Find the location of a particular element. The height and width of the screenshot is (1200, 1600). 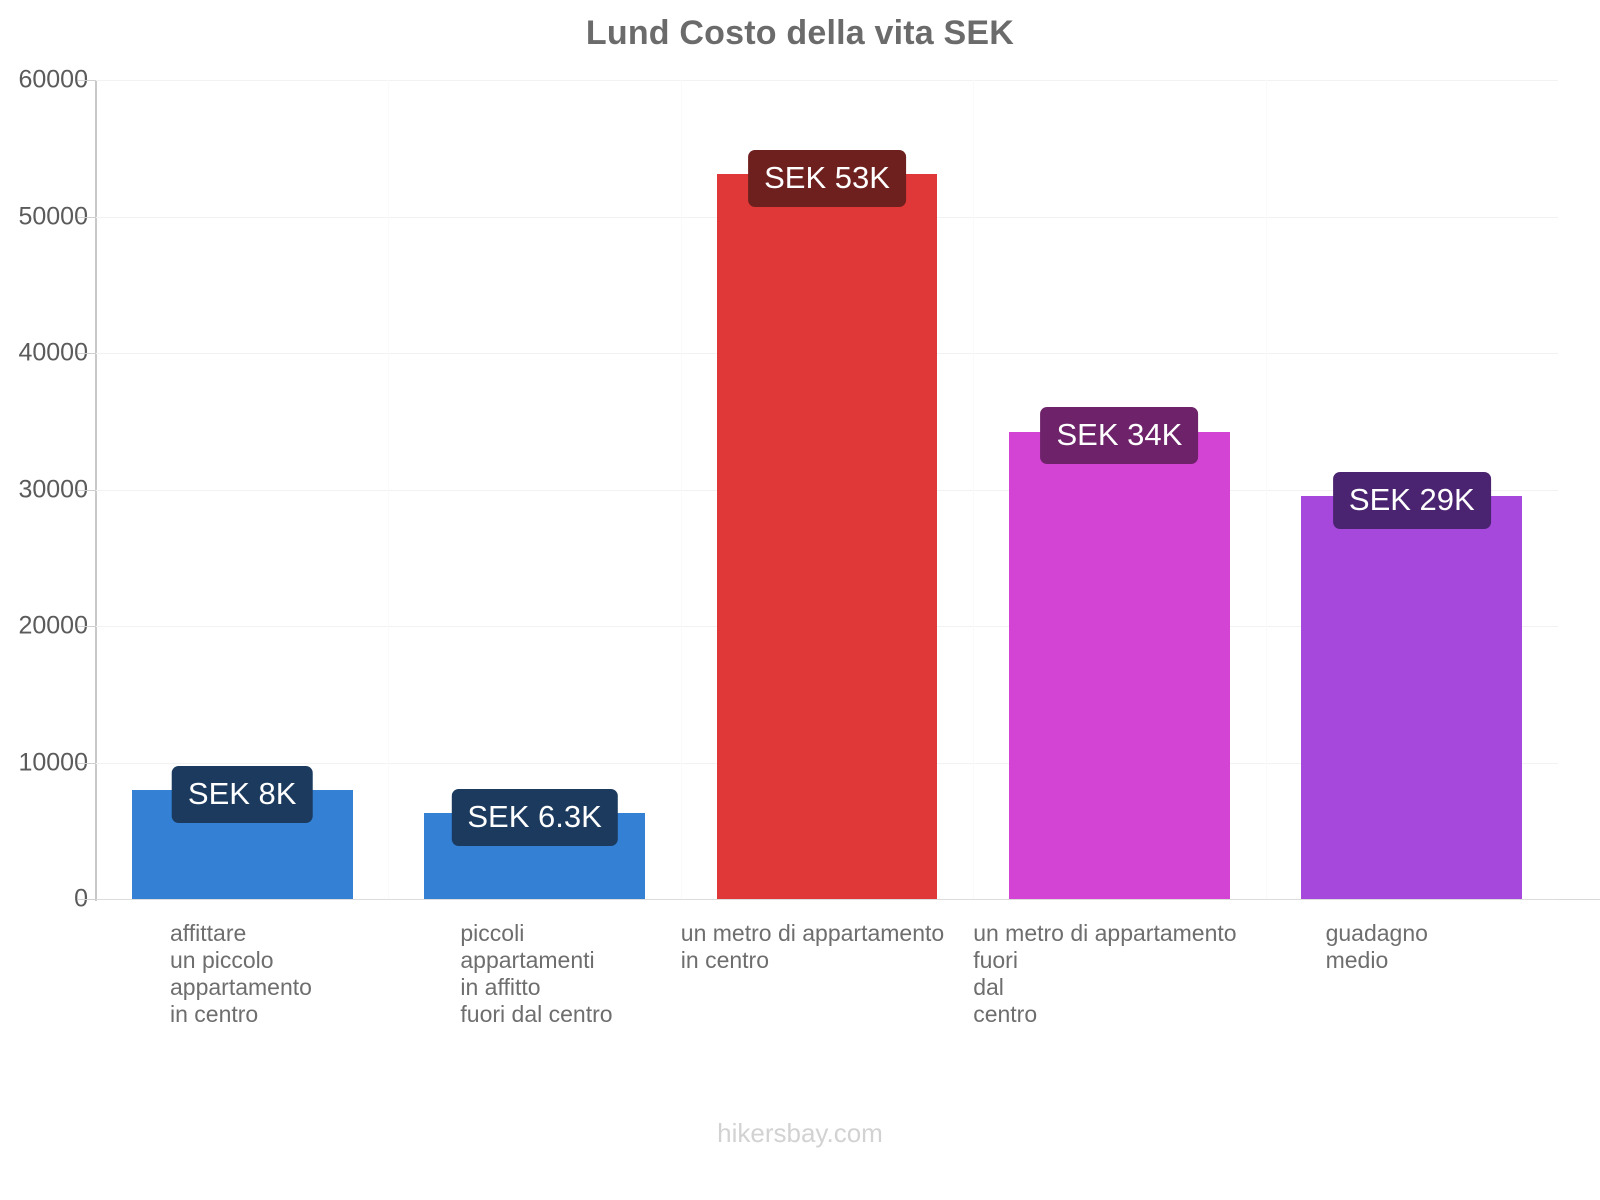

bar-value-label: SEK 8K is located at coordinates (242, 794).